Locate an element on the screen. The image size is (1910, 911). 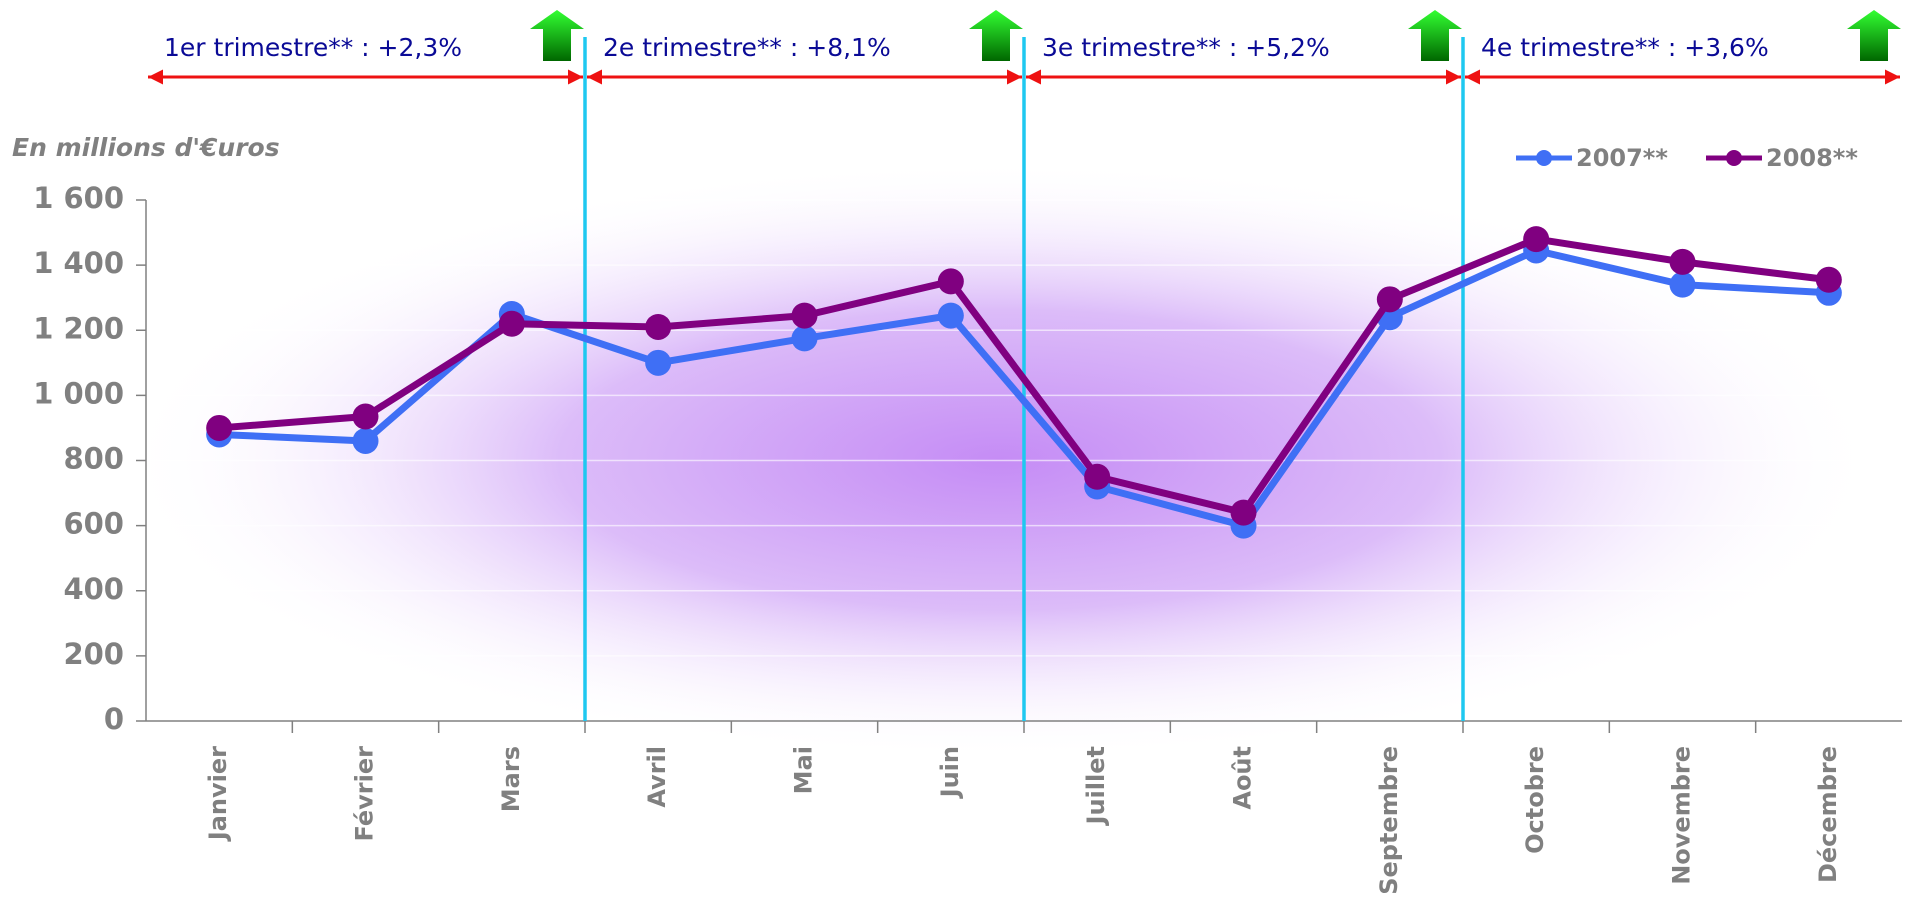
x-tick-label: Juillet is located at coordinates (1096, 786).